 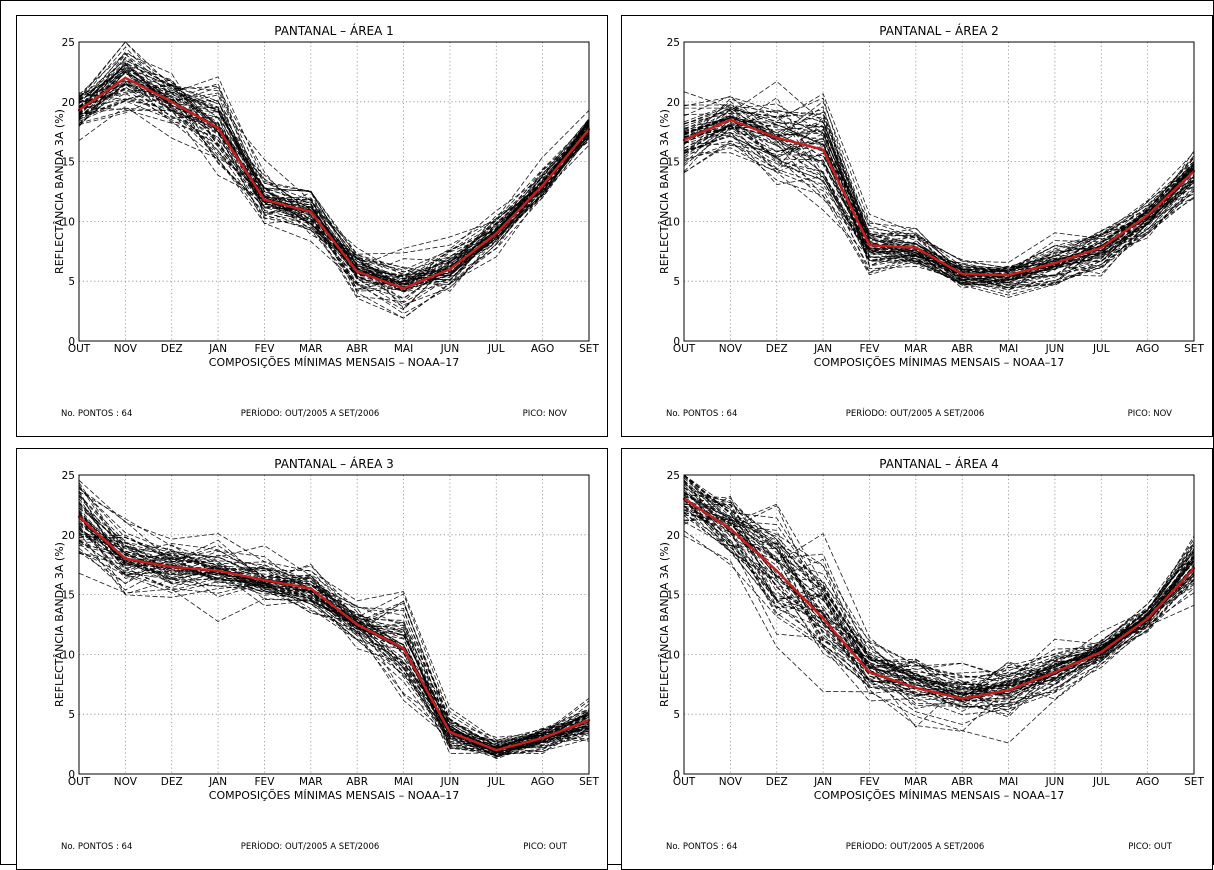 I want to click on x-tick-label: MAR, so click(x=916, y=349).